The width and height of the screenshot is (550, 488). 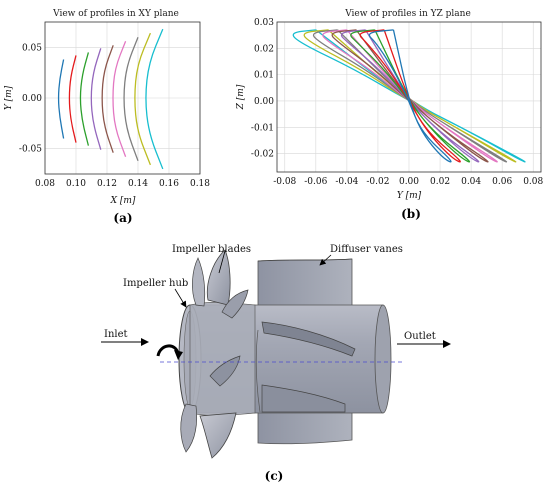 I want to click on xy-plot-frame, so click(x=122, y=98).